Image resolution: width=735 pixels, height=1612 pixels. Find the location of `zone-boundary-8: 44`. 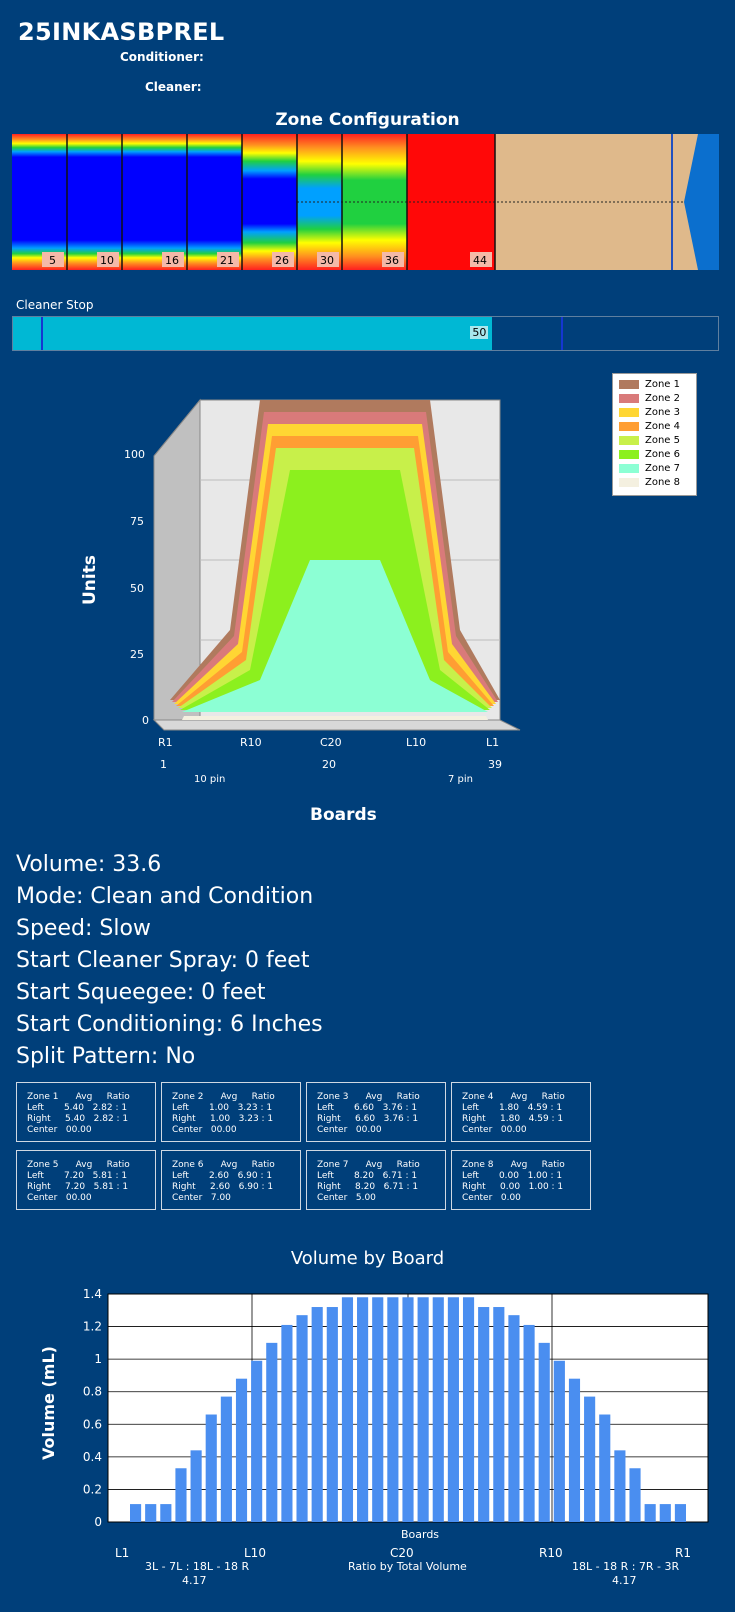

zone-boundary-8: 44 is located at coordinates (480, 260).